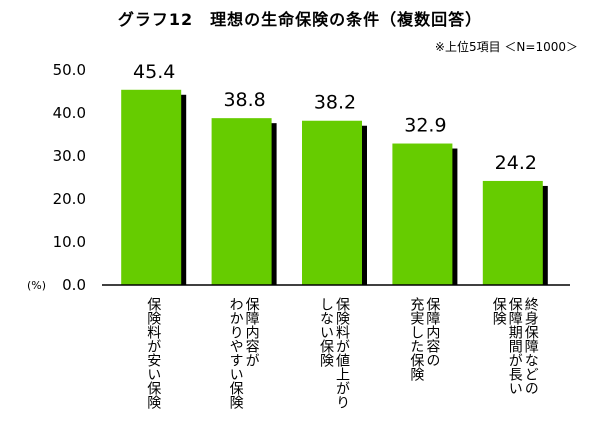 The height and width of the screenshot is (434, 600). What do you see at coordinates (335, 103) in the screenshot?
I see `data-label: 38.2` at bounding box center [335, 103].